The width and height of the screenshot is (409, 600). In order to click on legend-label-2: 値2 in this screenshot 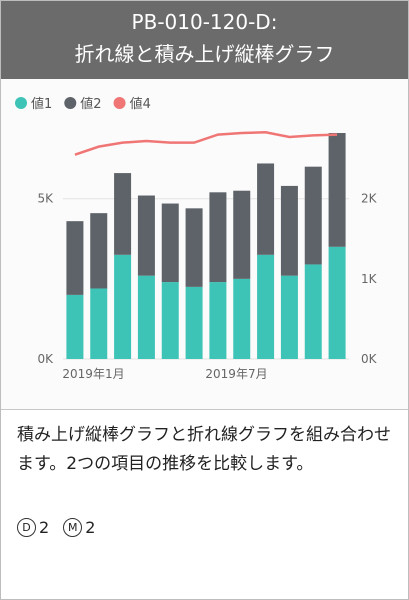, I will do `click(90, 104)`.